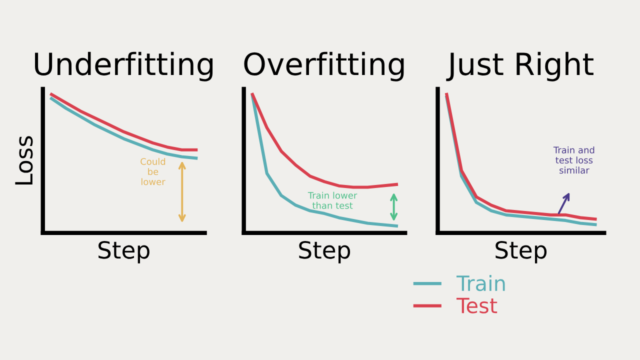 Image resolution: width=640 pixels, height=360 pixels. What do you see at coordinates (333, 200) in the screenshot?
I see `annotation: Train lower than test` at bounding box center [333, 200].